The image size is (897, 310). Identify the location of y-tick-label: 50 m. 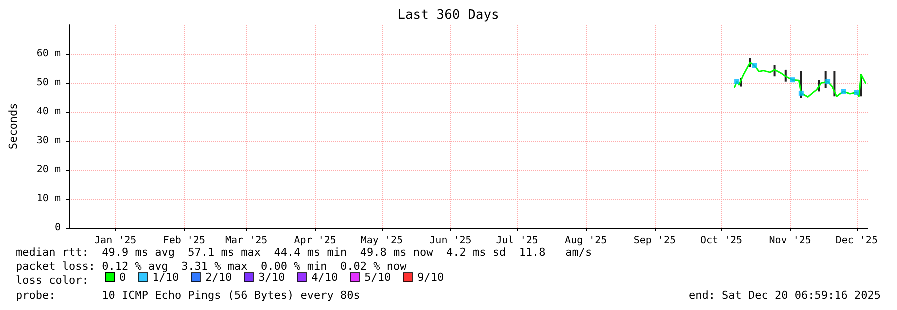
(48, 83).